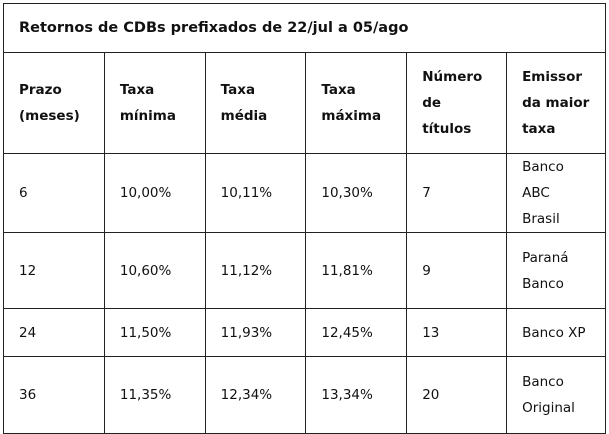 This screenshot has width=609, height=434. What do you see at coordinates (356, 395) in the screenshot?
I see `table-cell: 13,34%` at bounding box center [356, 395].